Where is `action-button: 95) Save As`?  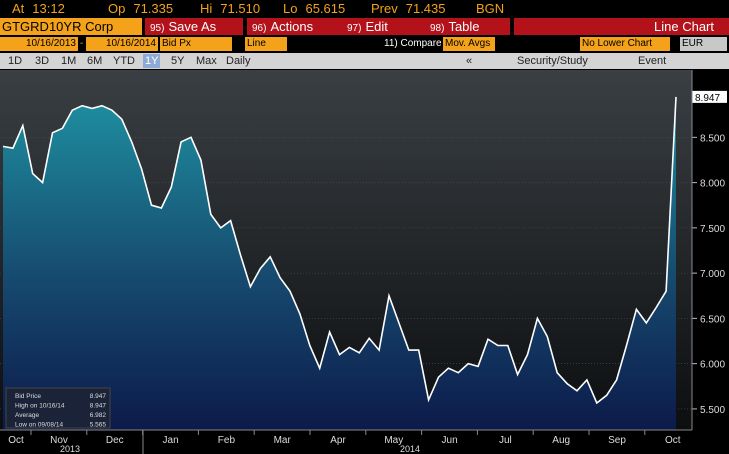 action-button: 95) Save As is located at coordinates (194, 26).